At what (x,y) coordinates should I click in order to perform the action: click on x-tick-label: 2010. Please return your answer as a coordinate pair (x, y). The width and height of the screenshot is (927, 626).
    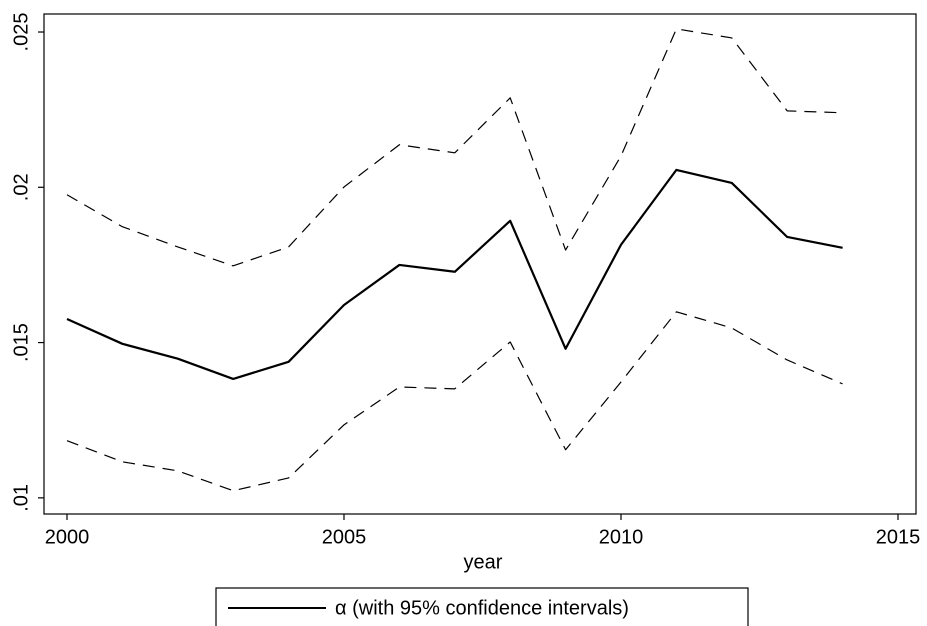
    Looking at the image, I should click on (621, 537).